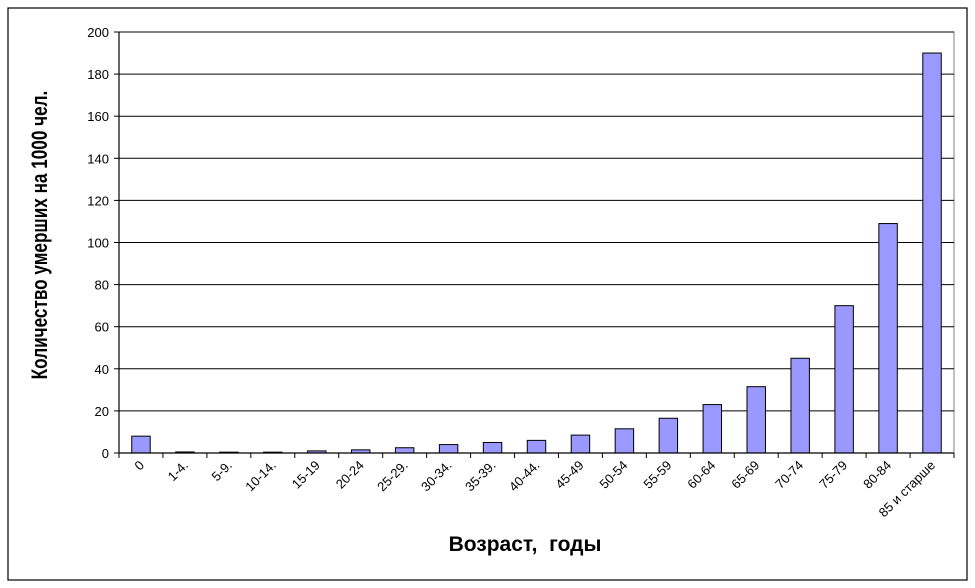 The width and height of the screenshot is (975, 588). Describe the element at coordinates (436, 476) in the screenshot. I see `x-tick-label: 30-34.` at that location.